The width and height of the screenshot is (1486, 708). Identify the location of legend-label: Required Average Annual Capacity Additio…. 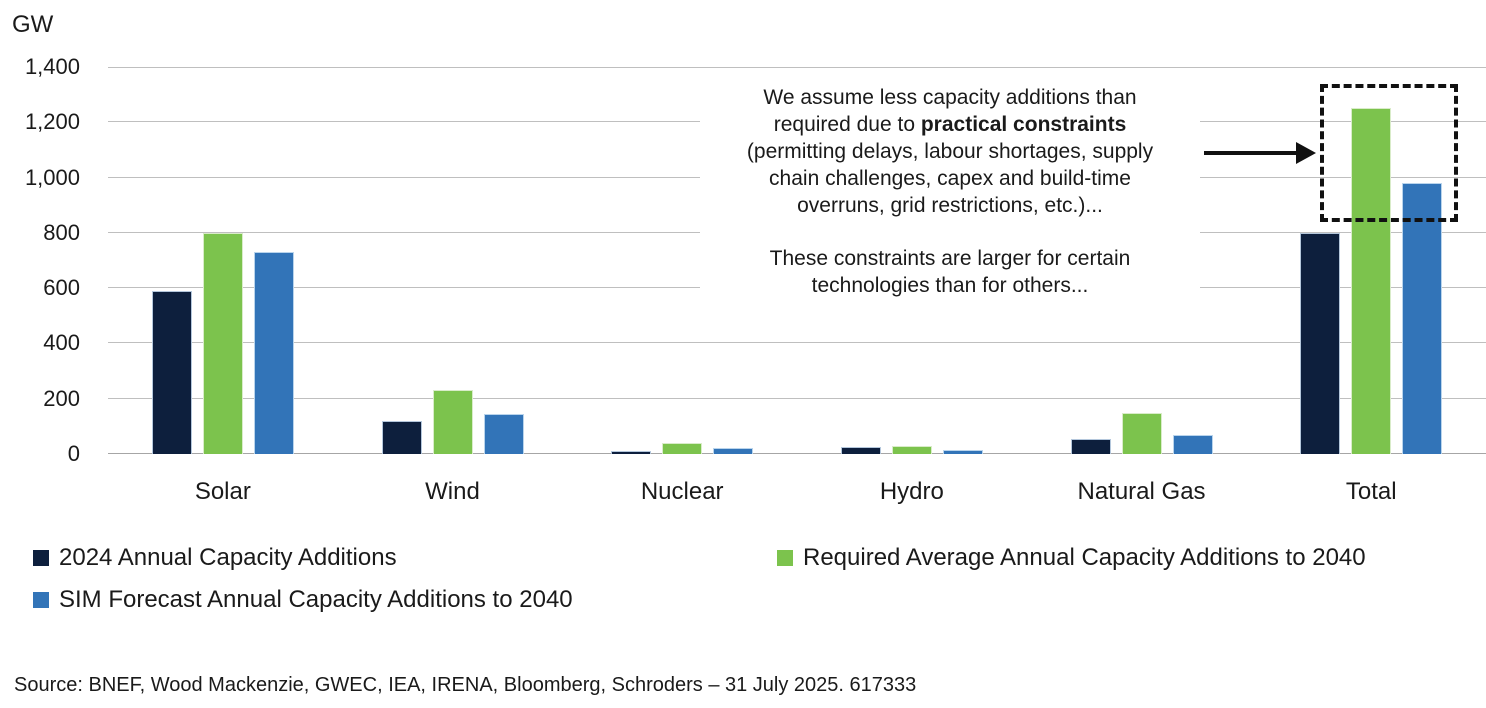
(1084, 557).